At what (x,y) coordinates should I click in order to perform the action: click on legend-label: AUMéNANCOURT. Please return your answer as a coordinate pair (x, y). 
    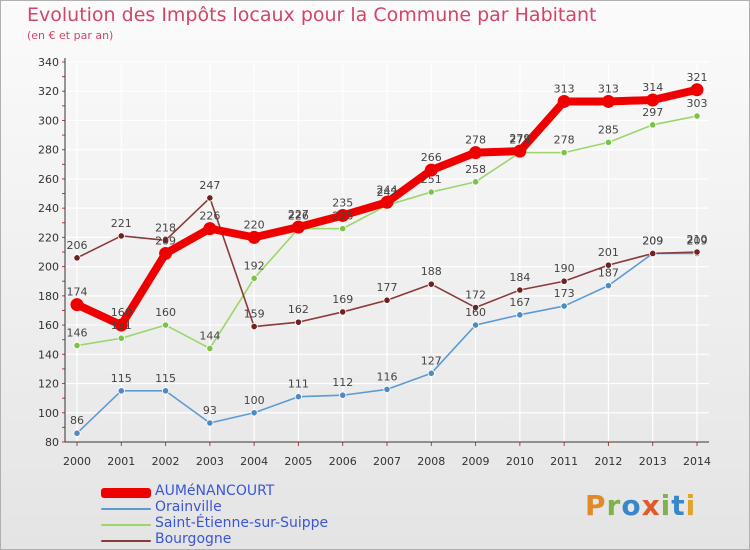
    Looking at the image, I should click on (215, 491).